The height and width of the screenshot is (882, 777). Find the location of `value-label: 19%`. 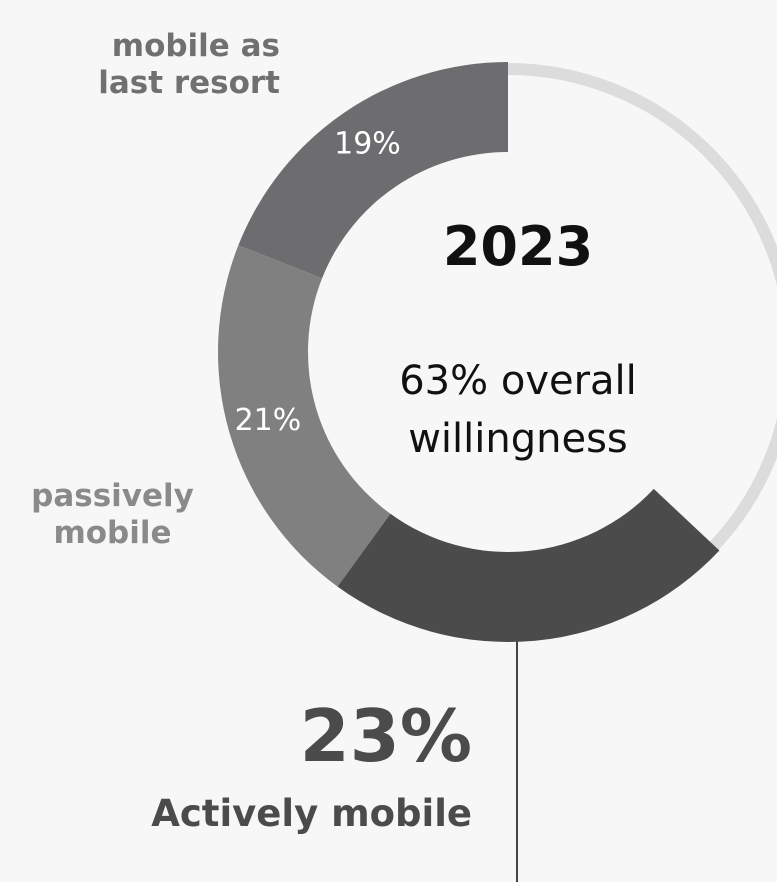

value-label: 19% is located at coordinates (367, 144).